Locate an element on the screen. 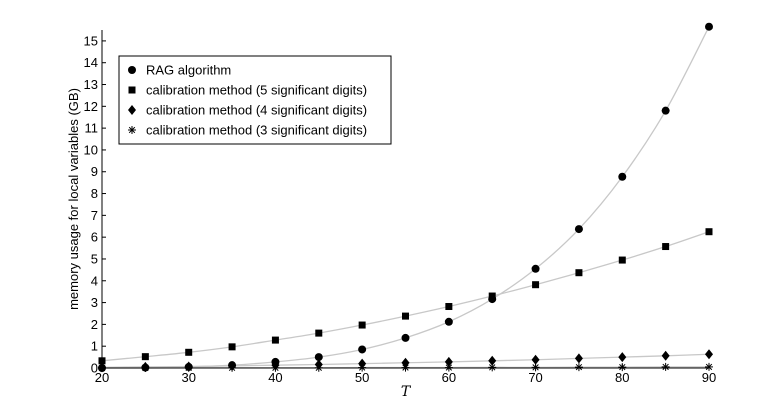  y-tick-label: 0 is located at coordinates (94, 368).